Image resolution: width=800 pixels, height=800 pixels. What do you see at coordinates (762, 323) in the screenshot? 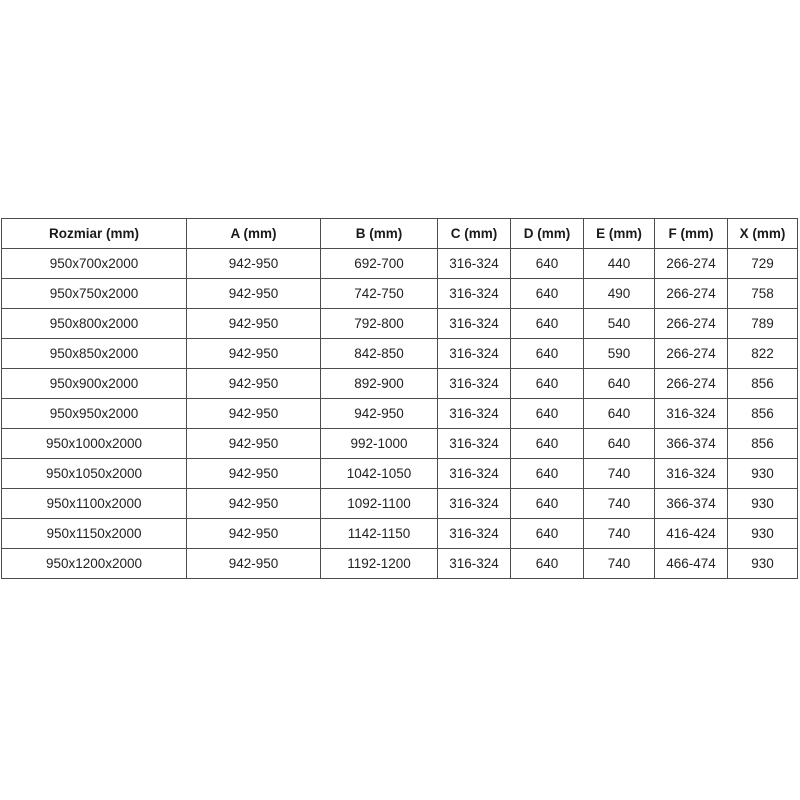
I see `table-cell: 789` at bounding box center [762, 323].